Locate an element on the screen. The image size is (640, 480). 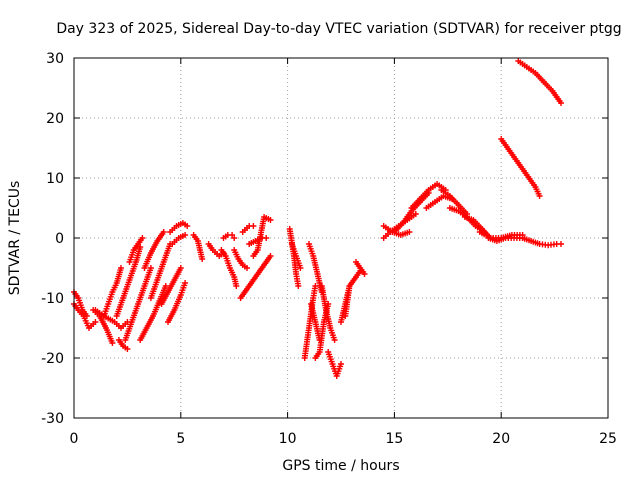
x-axis-label: GPS time / hours is located at coordinates (340, 466).